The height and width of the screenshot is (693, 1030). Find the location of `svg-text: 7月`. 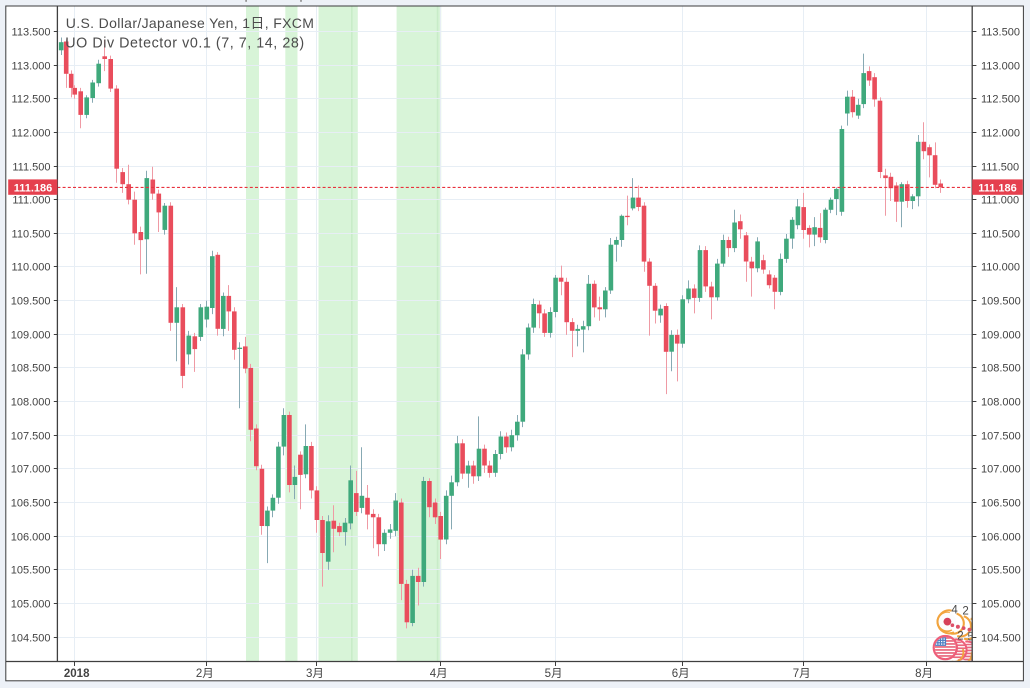

svg-text: 7月 is located at coordinates (802, 674).